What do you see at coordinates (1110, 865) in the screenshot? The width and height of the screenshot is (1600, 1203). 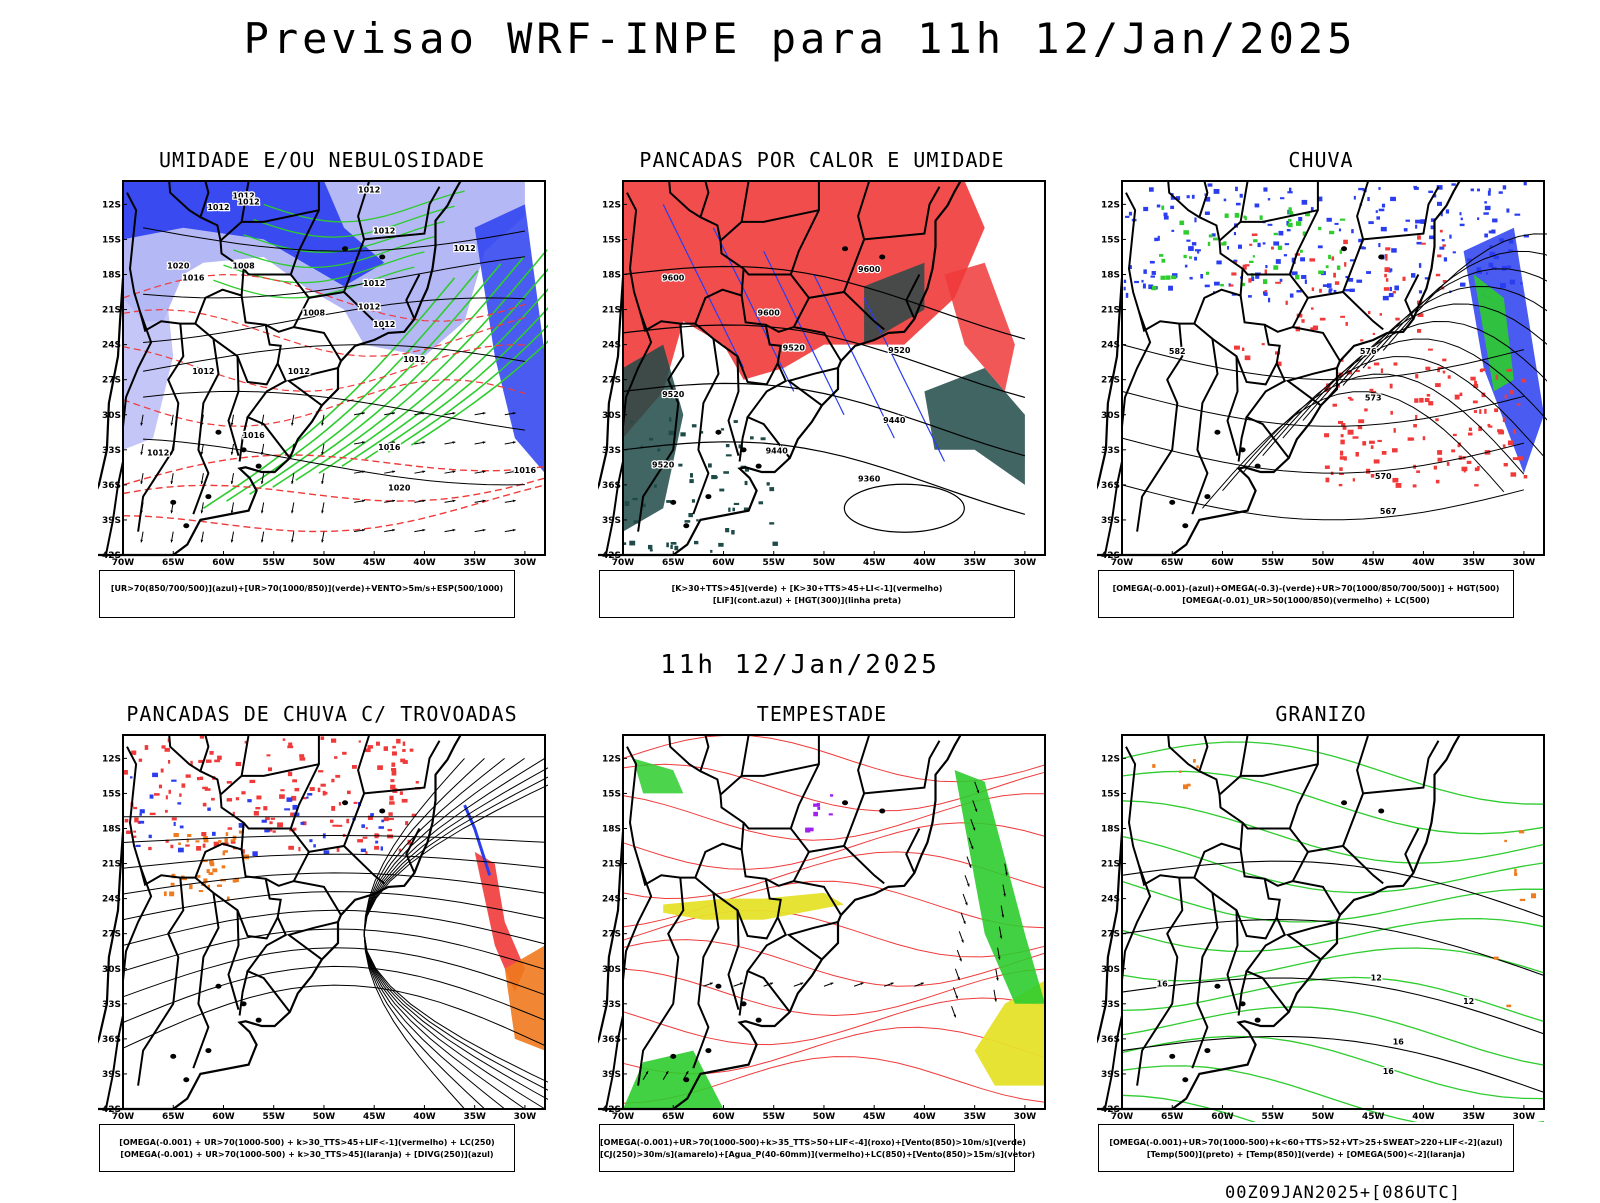 I see `lat-tick-label: 21S` at bounding box center [1110, 865].